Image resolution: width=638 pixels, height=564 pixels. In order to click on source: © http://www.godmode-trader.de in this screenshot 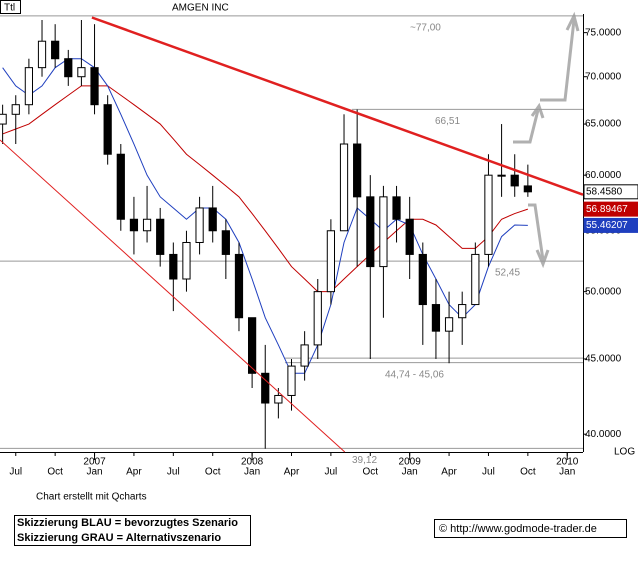, I will do `click(518, 529)`.